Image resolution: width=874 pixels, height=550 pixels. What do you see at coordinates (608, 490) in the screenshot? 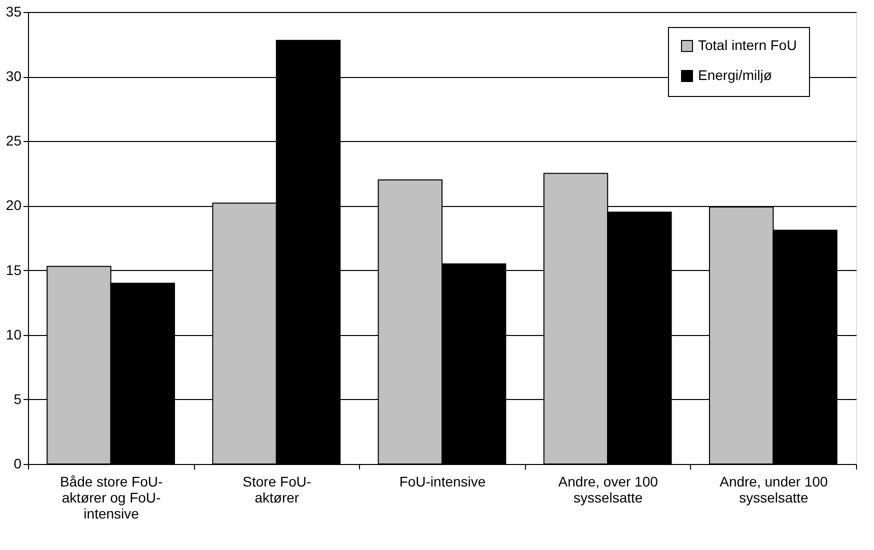
I see `x-tick-label: Andre, over 100 sysselsatte` at bounding box center [608, 490].